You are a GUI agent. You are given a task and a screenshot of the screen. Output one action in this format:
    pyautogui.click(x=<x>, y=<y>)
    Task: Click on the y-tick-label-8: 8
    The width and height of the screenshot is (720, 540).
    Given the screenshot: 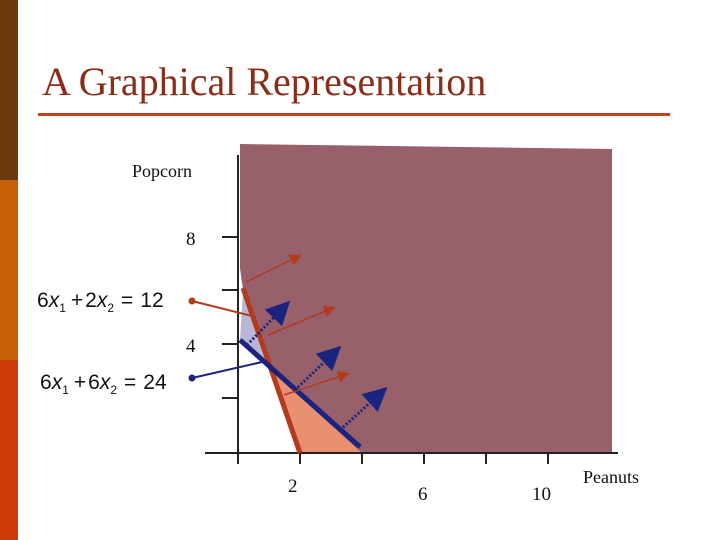 What is the action you would take?
    pyautogui.click(x=191, y=239)
    